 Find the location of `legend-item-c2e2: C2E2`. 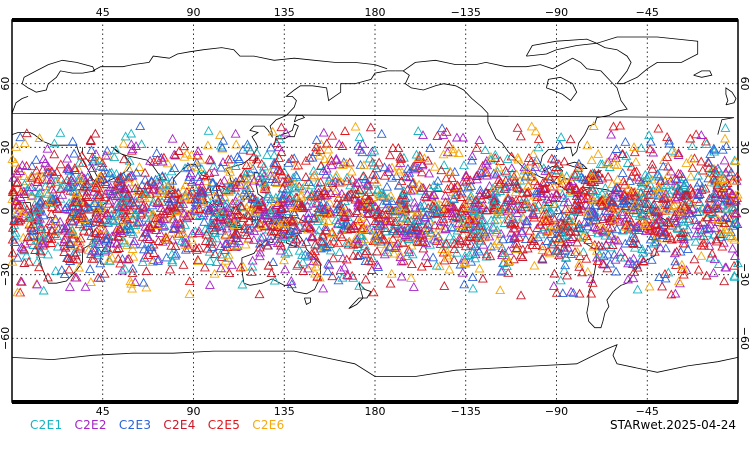

legend-item-c2e2: C2E2 is located at coordinates (90, 425).